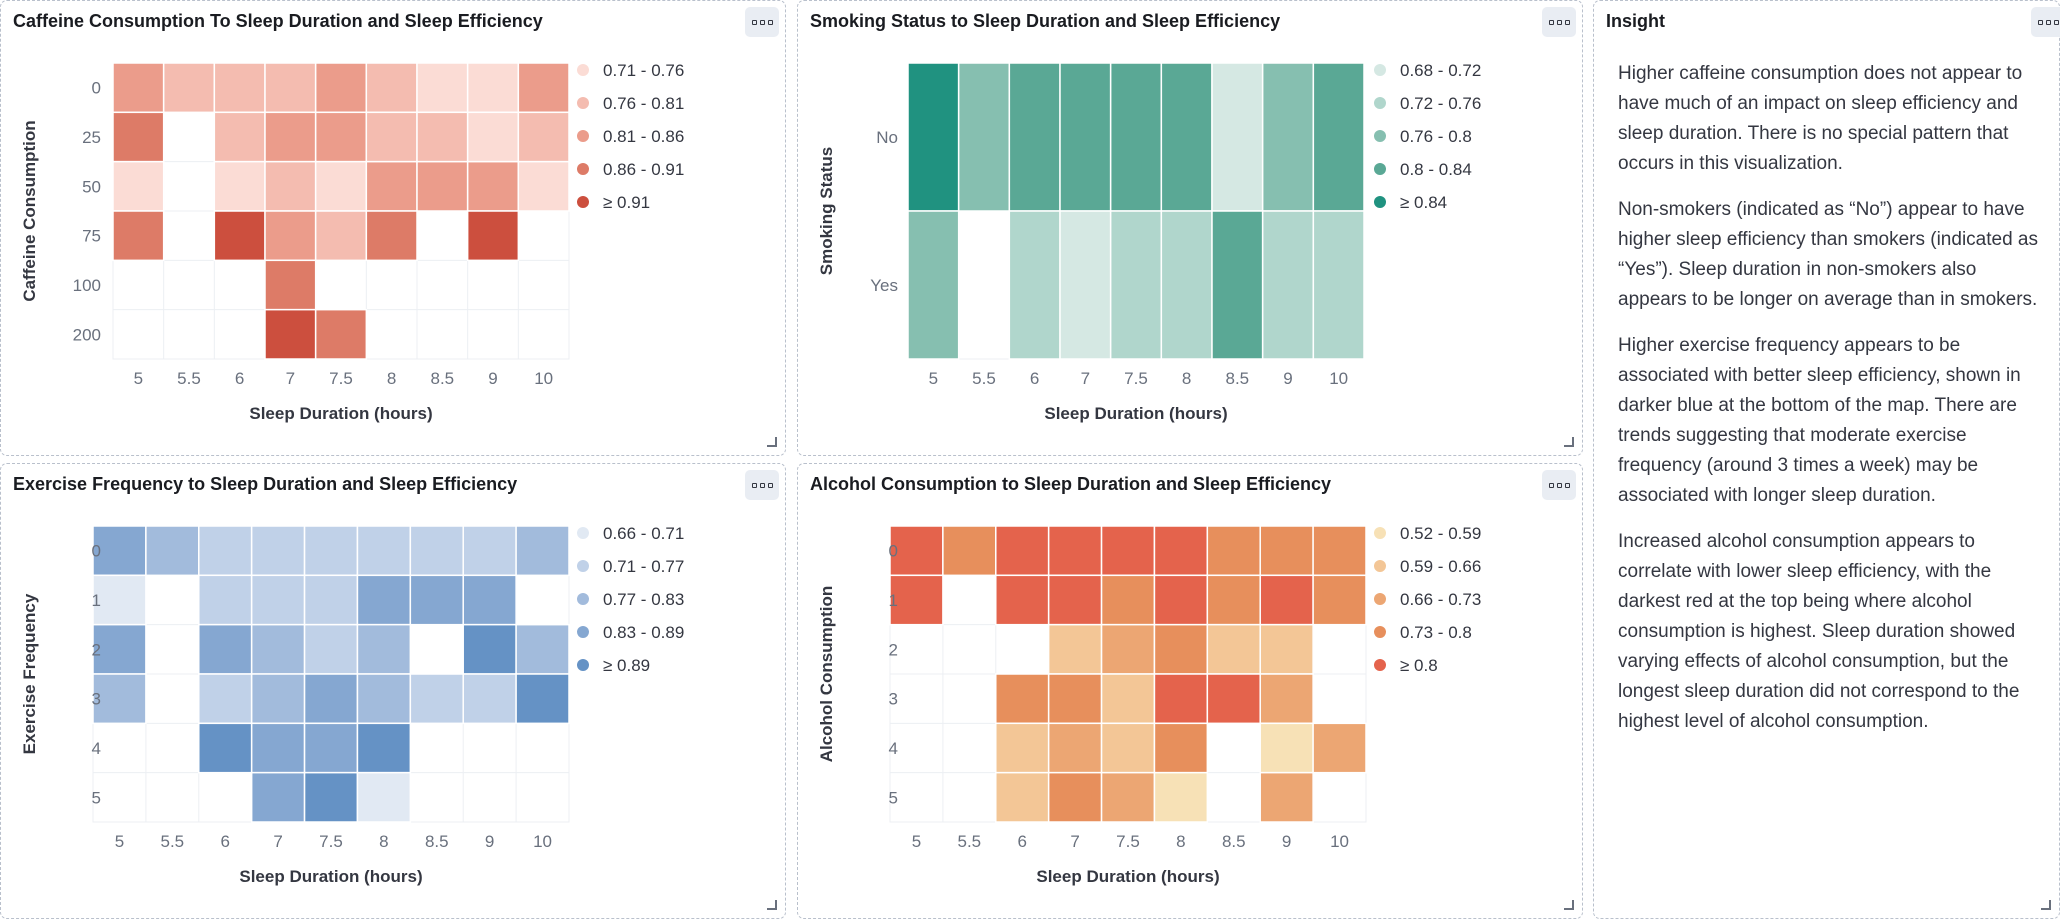 Image resolution: width=2060 pixels, height=920 pixels. Describe the element at coordinates (1440, 599) in the screenshot. I see `legend-label: 0.66 - 0.73` at that location.